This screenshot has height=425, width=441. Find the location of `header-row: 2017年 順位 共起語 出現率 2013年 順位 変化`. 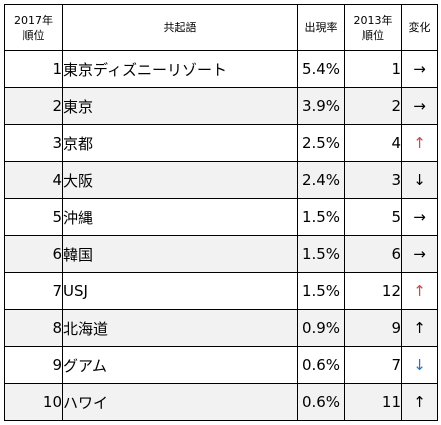

header-row: 2017年 順位 共起語 出現率 2013年 順位 変化 is located at coordinates (221, 27).